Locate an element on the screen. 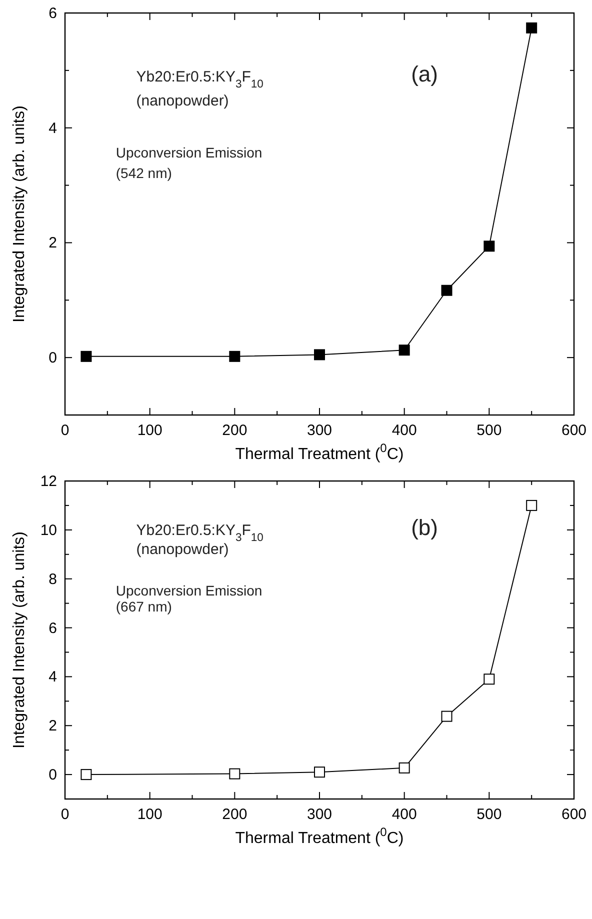  annotation: (542 nm) is located at coordinates (144, 172).